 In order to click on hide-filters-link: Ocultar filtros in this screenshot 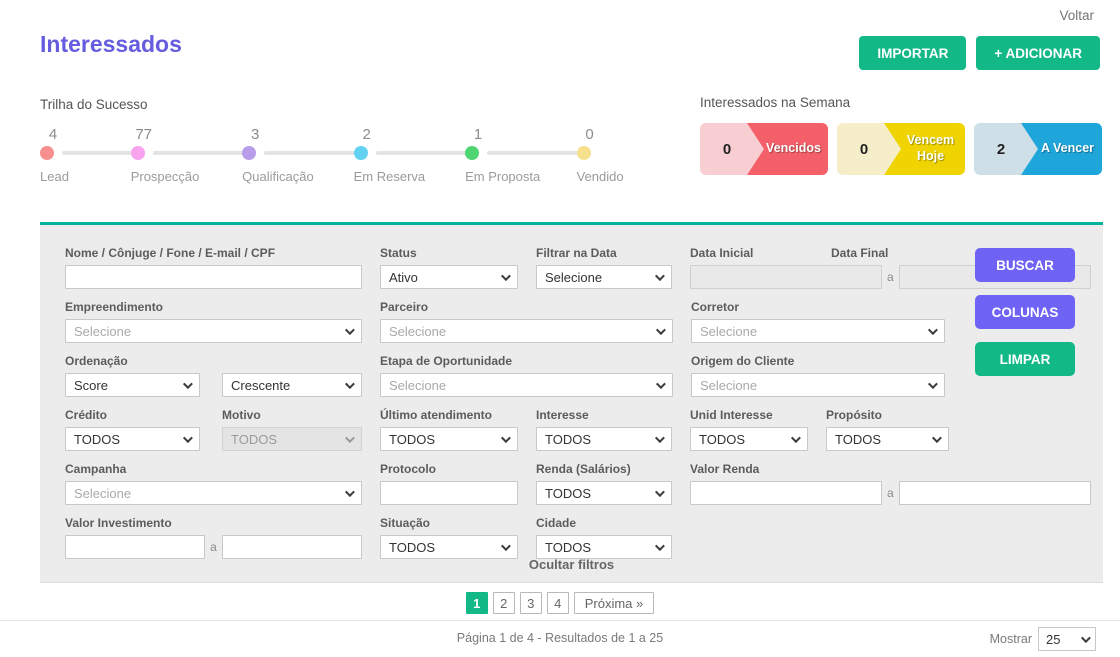, I will do `click(571, 564)`.